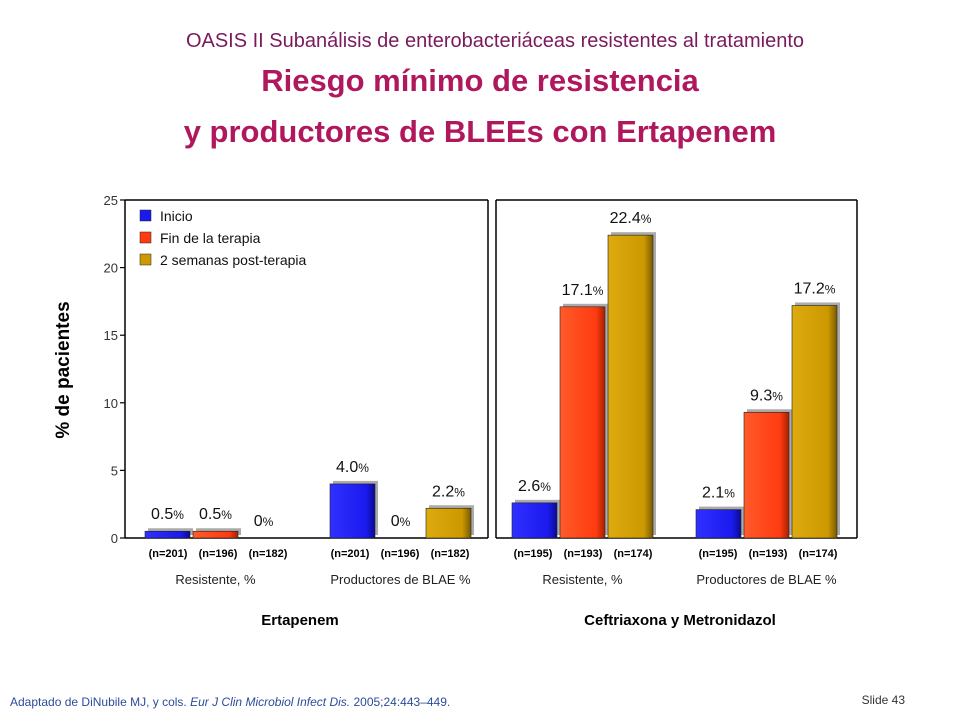  I want to click on citation-journal: Eur J Clin Microbiol Infect Dis., so click(270, 702).